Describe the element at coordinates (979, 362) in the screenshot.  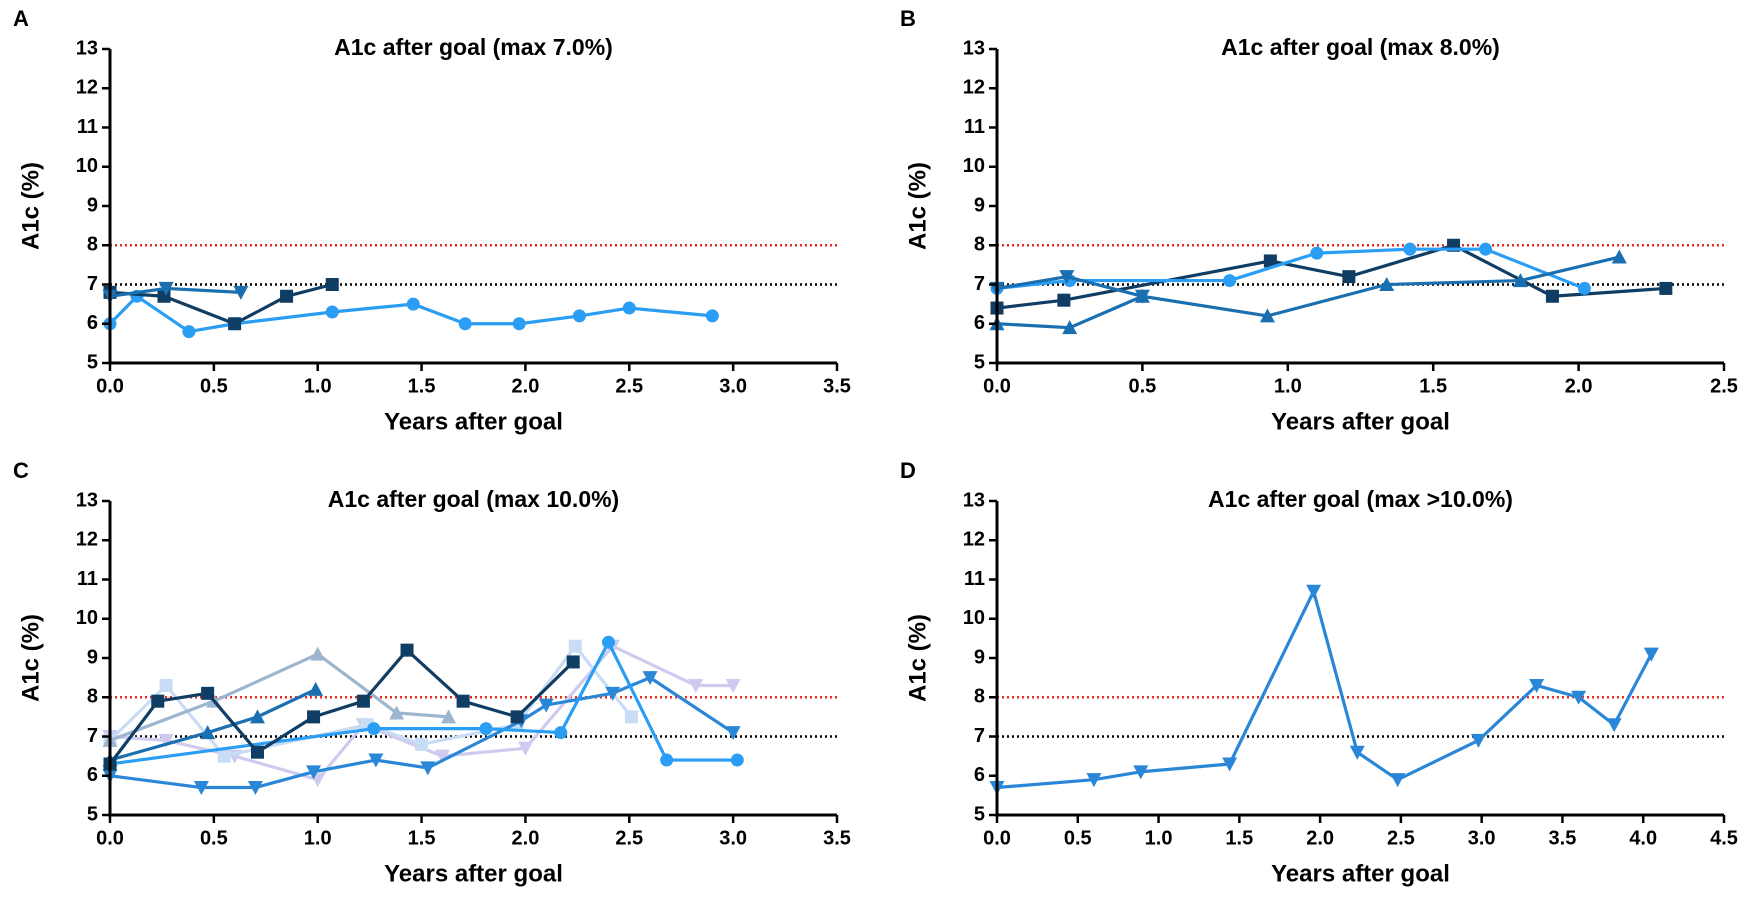
I see `y-tick-label: 5` at that location.